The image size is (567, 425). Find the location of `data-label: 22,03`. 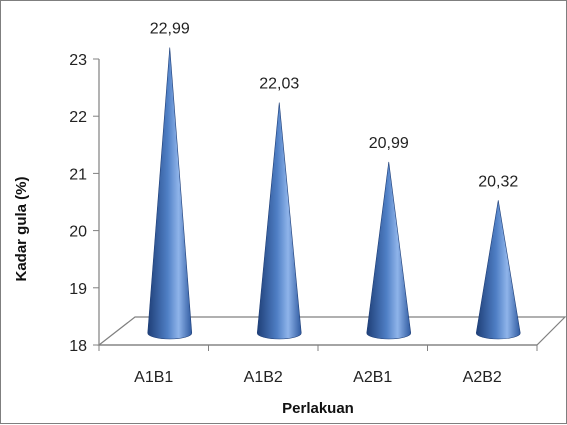

data-label: 22,03 is located at coordinates (279, 83).